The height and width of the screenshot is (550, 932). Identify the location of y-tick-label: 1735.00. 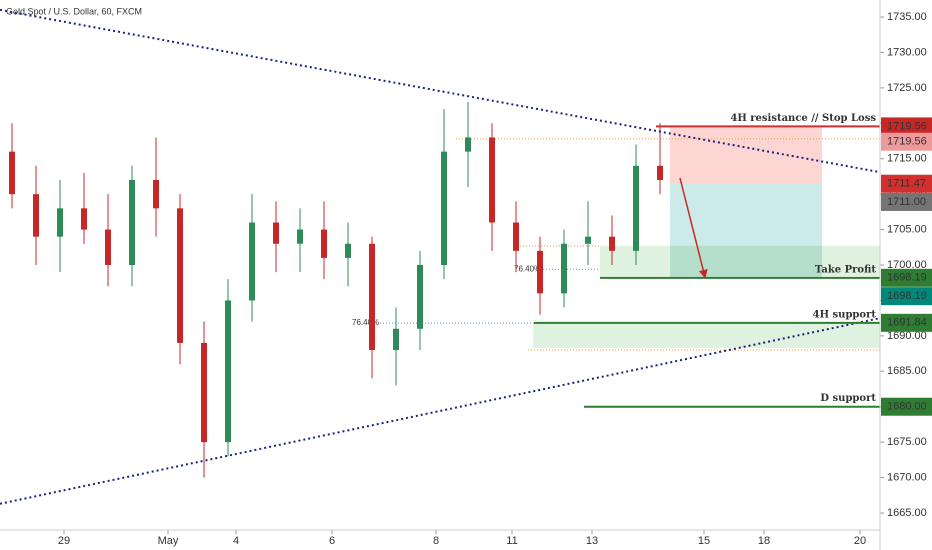
(907, 17).